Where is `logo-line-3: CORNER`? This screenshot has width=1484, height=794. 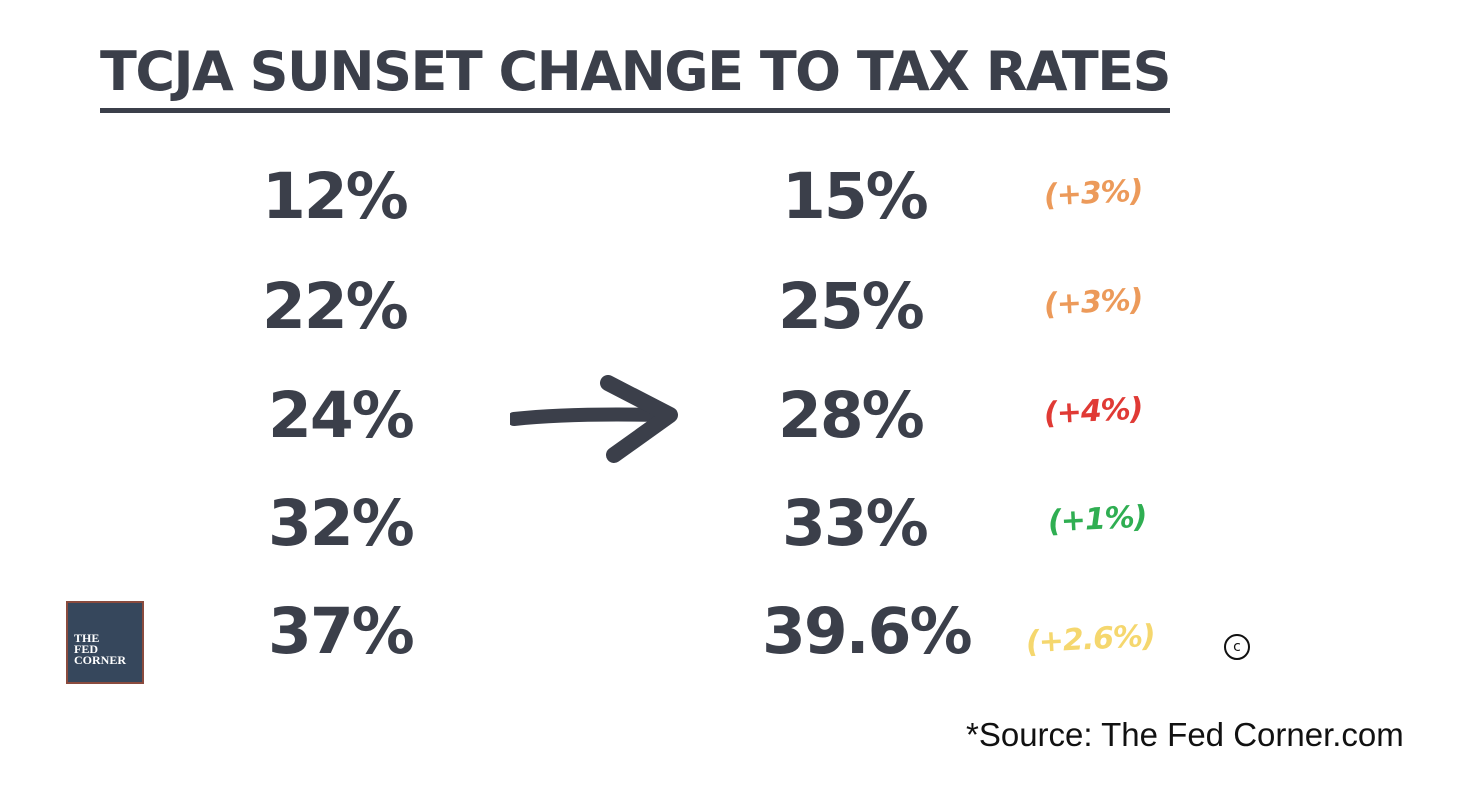 logo-line-3: CORNER is located at coordinates (100, 660).